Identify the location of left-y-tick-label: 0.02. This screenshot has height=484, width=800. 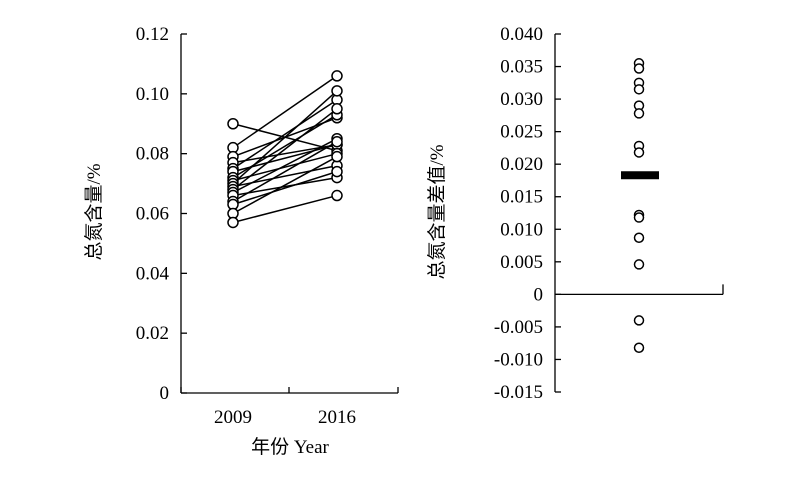
(152, 333).